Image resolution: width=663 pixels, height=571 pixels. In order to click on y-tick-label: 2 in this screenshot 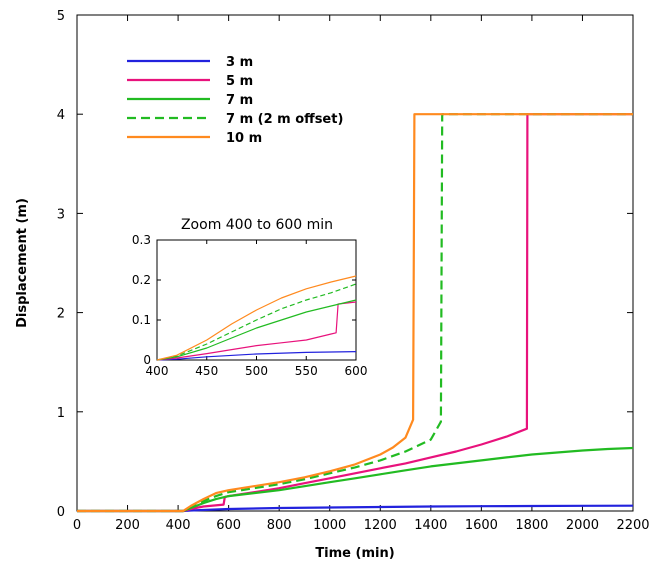, I will do `click(61, 314)`.